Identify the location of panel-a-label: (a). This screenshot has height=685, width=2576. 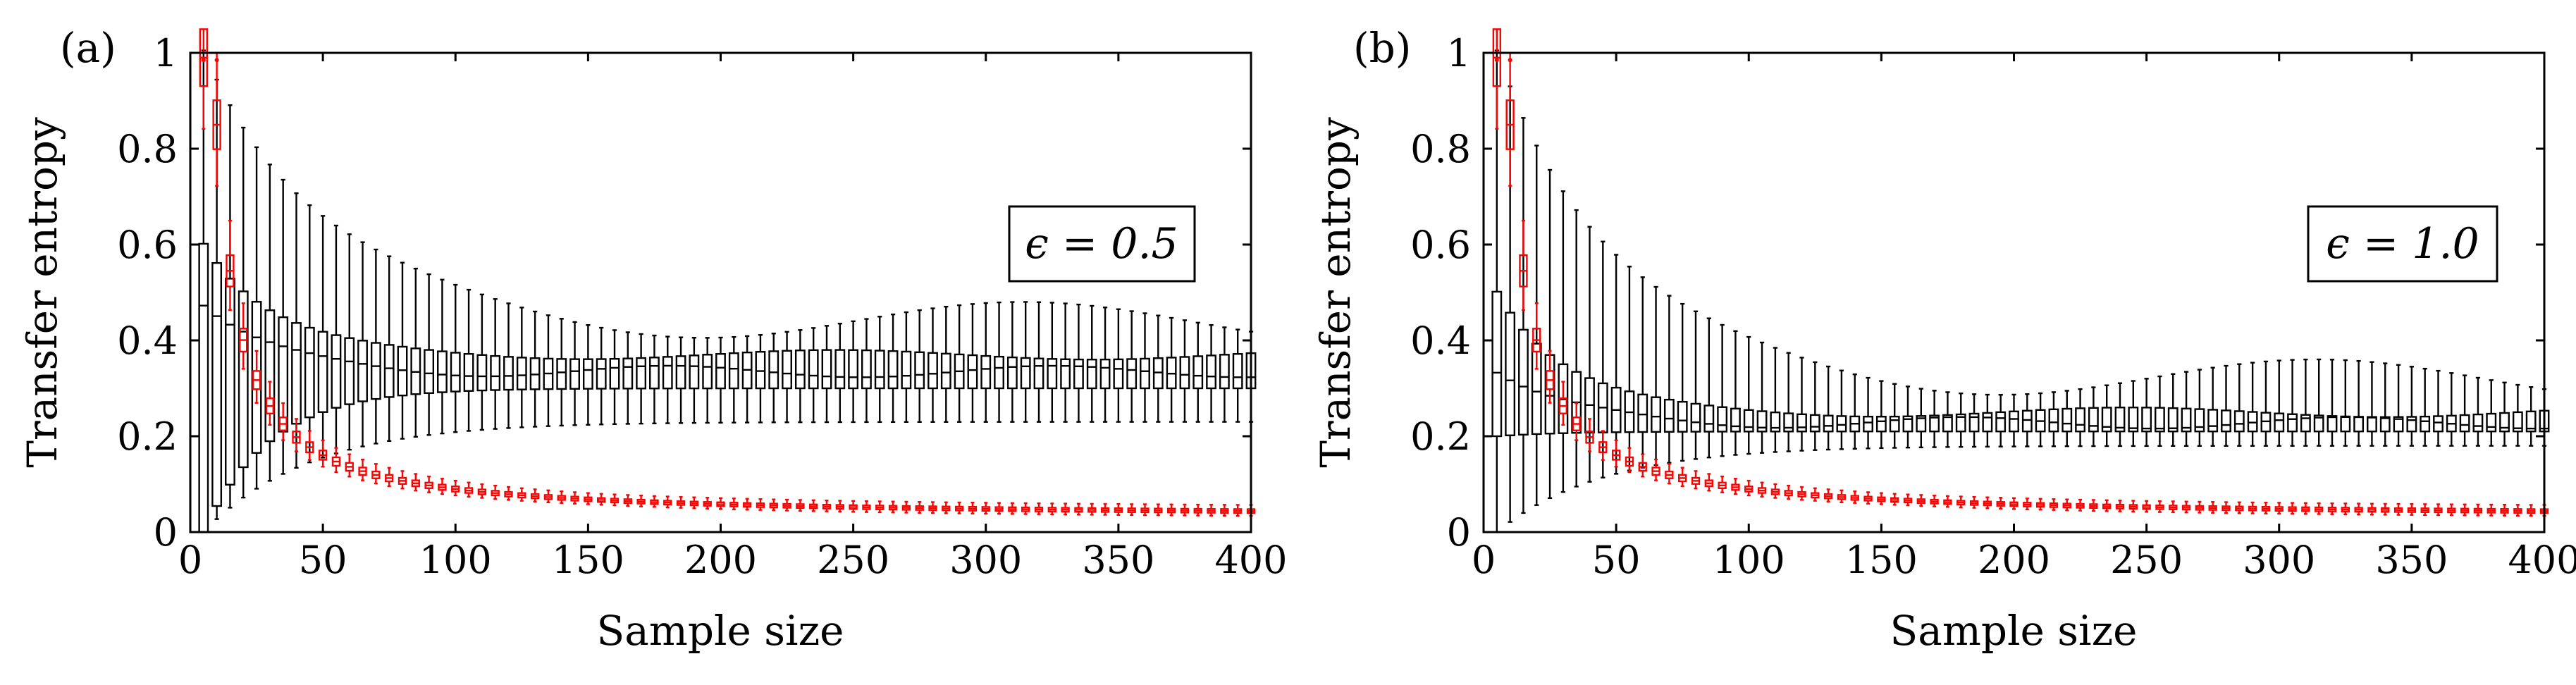
(88, 48).